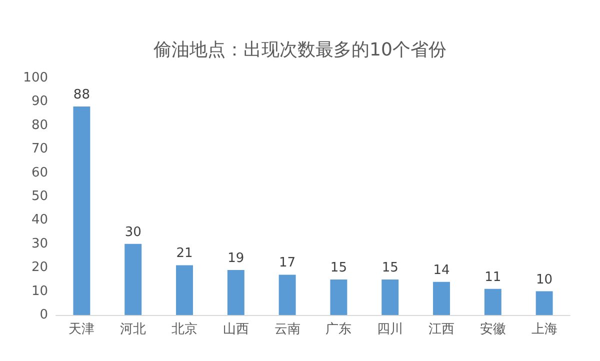  Describe the element at coordinates (544, 329) in the screenshot. I see `x-tick-label: 上海` at that location.